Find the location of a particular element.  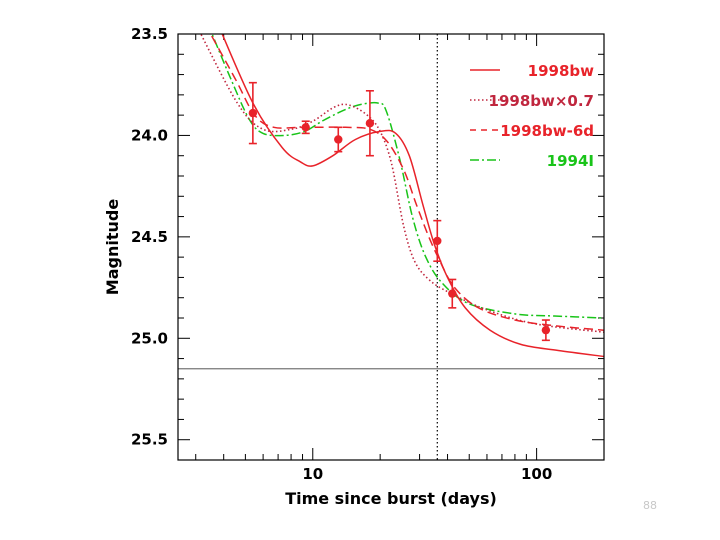

page-number: 88 is located at coordinates (650, 505).